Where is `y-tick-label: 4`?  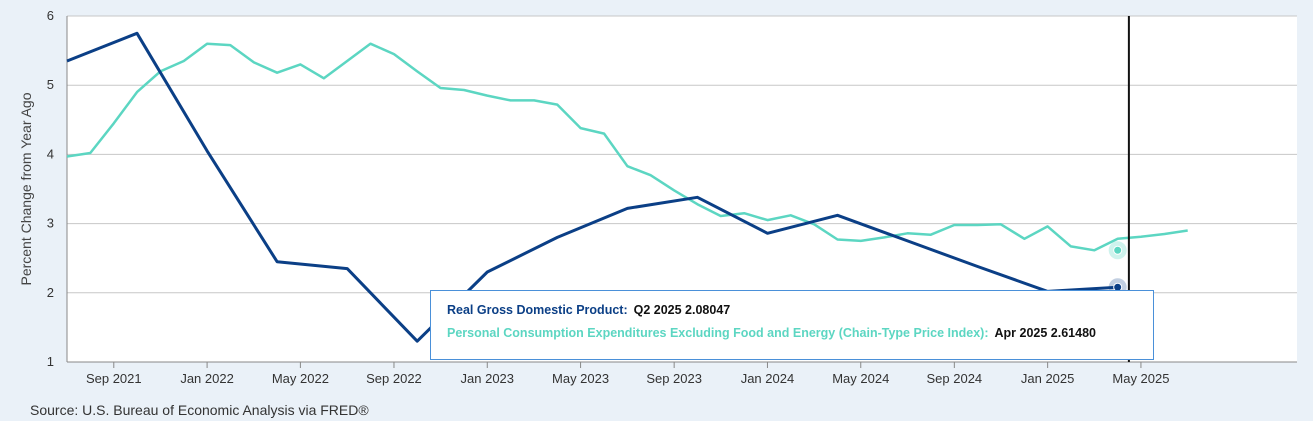 y-tick-label: 4 is located at coordinates (50, 153).